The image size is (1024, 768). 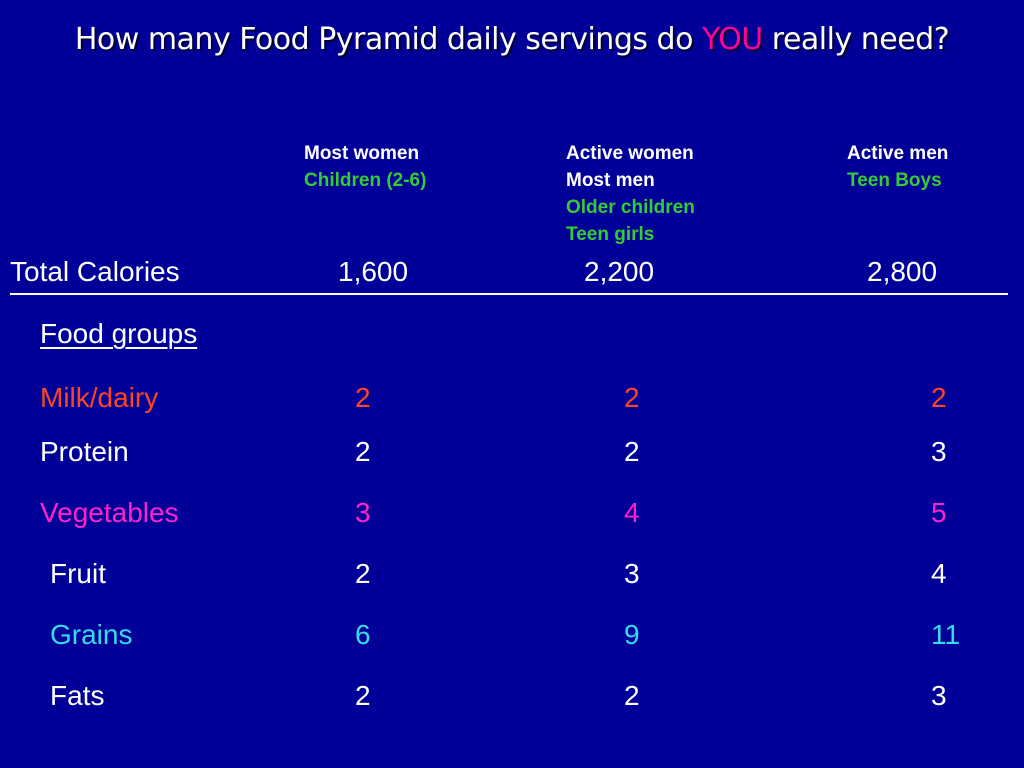 I want to click on serving-value-col-1: 6, so click(x=363, y=634).